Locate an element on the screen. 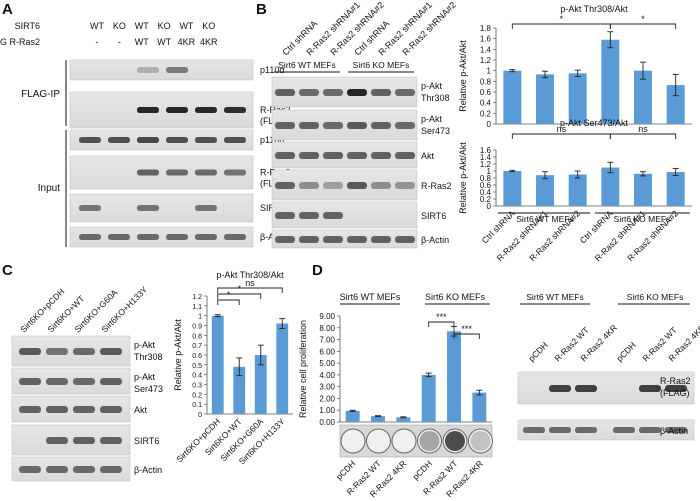  panel-a-input-label: Input is located at coordinates (49, 188).